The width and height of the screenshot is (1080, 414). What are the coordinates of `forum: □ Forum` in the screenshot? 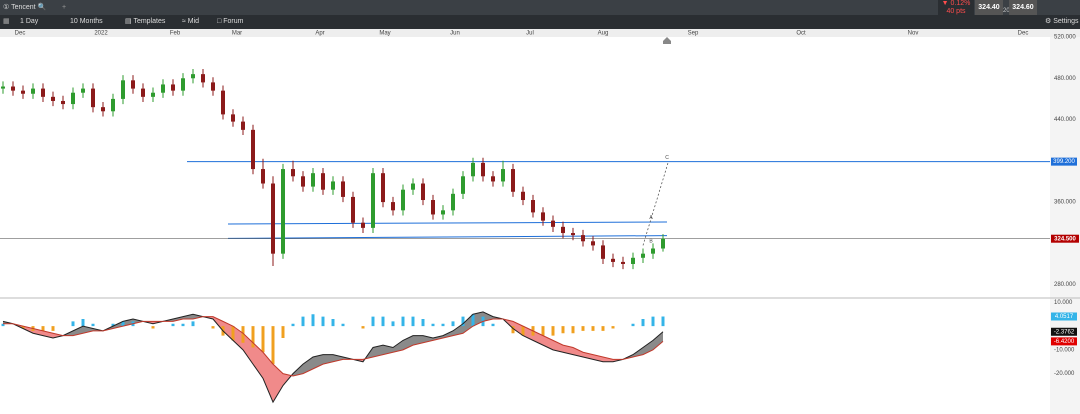 It's located at (230, 21).